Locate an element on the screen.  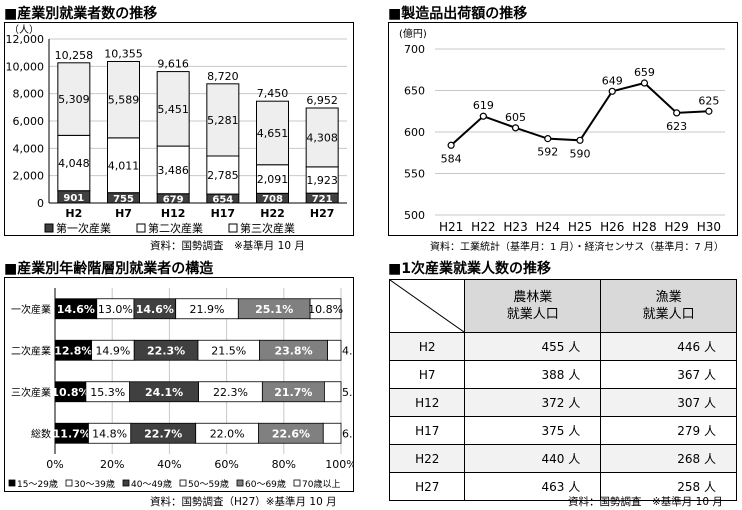
data-label: 623 is located at coordinates (676, 126).